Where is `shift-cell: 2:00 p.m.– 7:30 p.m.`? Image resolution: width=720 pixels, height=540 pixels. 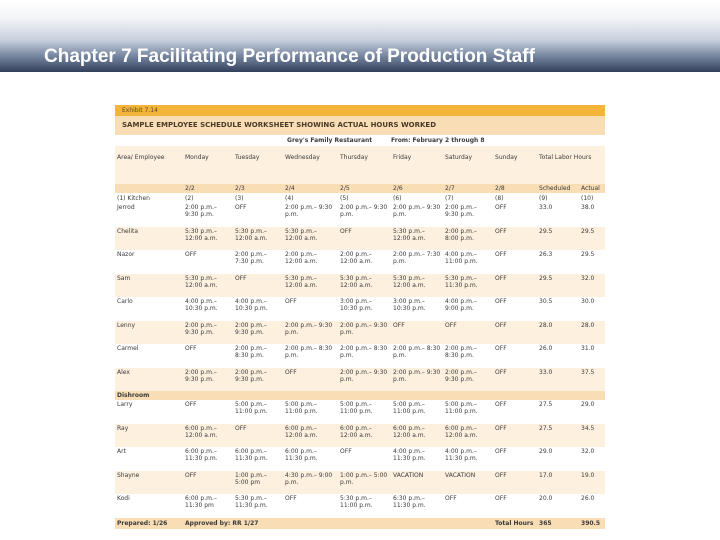
shift-cell: 2:00 p.m.– 7:30 p.m. is located at coordinates (417, 262).